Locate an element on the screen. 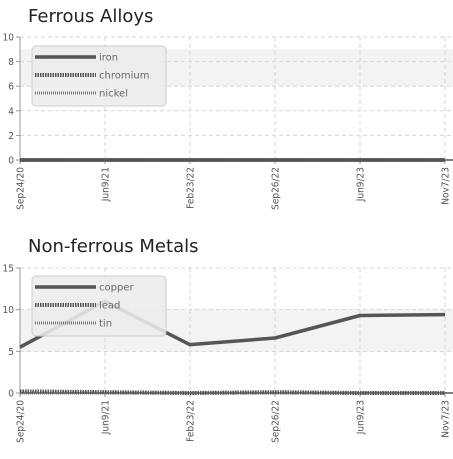 This screenshot has width=453, height=459. legend: iron chromium nickel is located at coordinates (99, 76).